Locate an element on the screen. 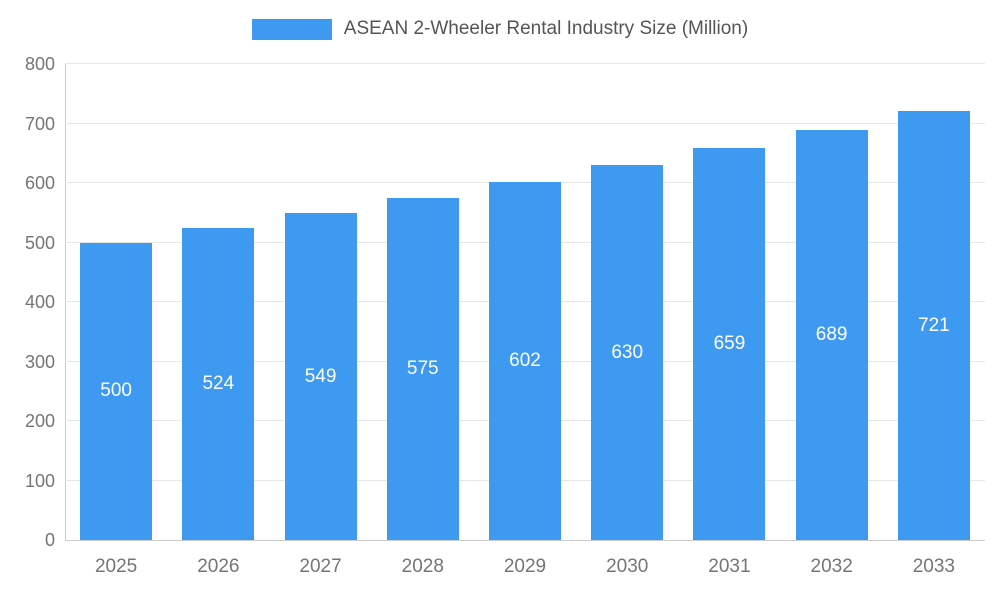 The width and height of the screenshot is (1000, 600). legend-swatch is located at coordinates (291, 29).